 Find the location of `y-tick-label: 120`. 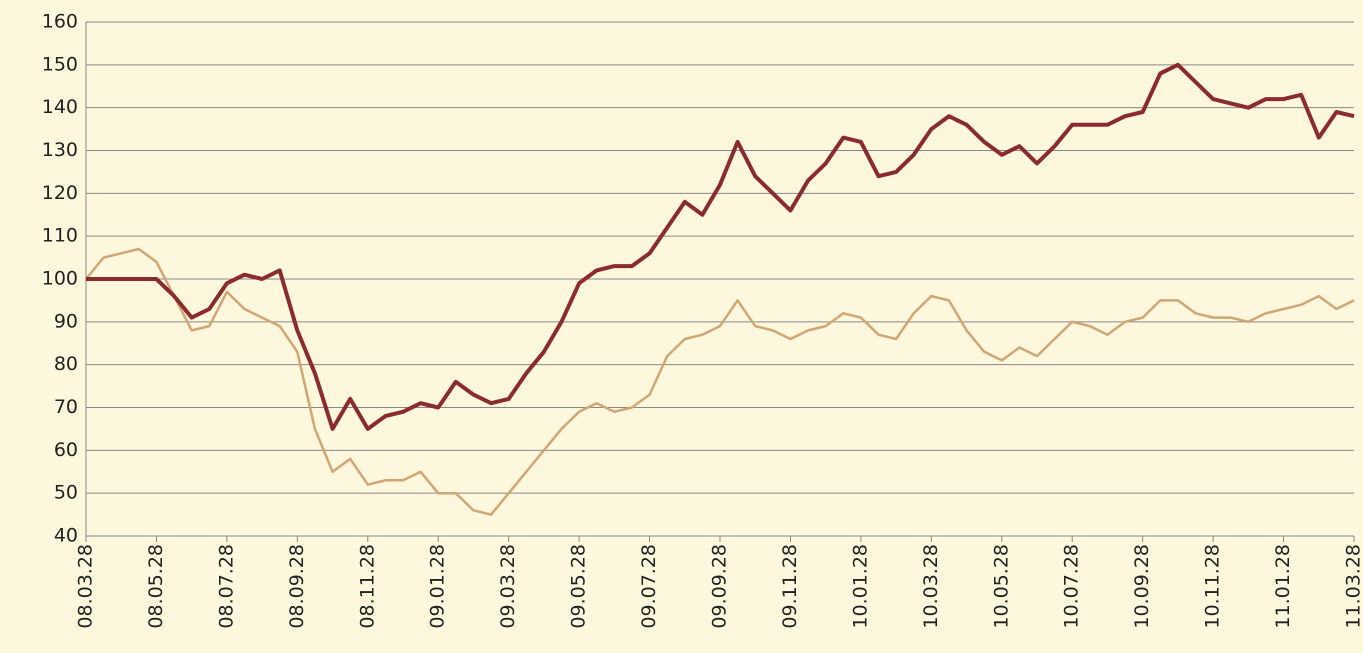

y-tick-label: 120 is located at coordinates (60, 193).